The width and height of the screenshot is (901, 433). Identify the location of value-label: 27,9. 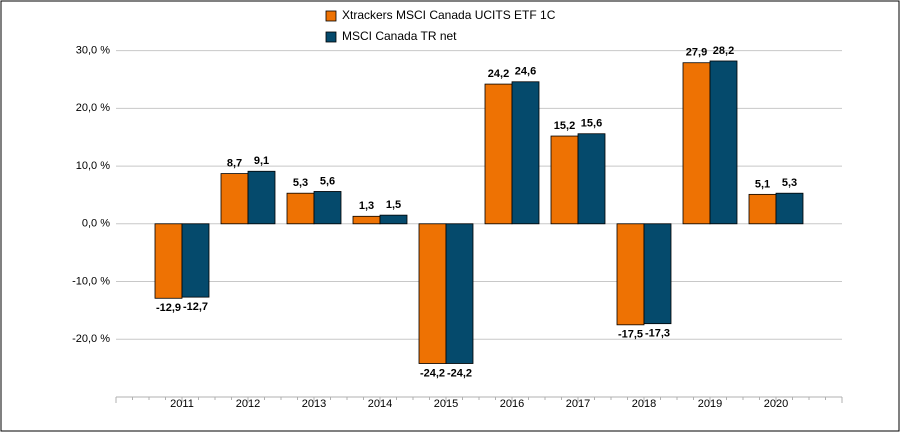
(696, 53).